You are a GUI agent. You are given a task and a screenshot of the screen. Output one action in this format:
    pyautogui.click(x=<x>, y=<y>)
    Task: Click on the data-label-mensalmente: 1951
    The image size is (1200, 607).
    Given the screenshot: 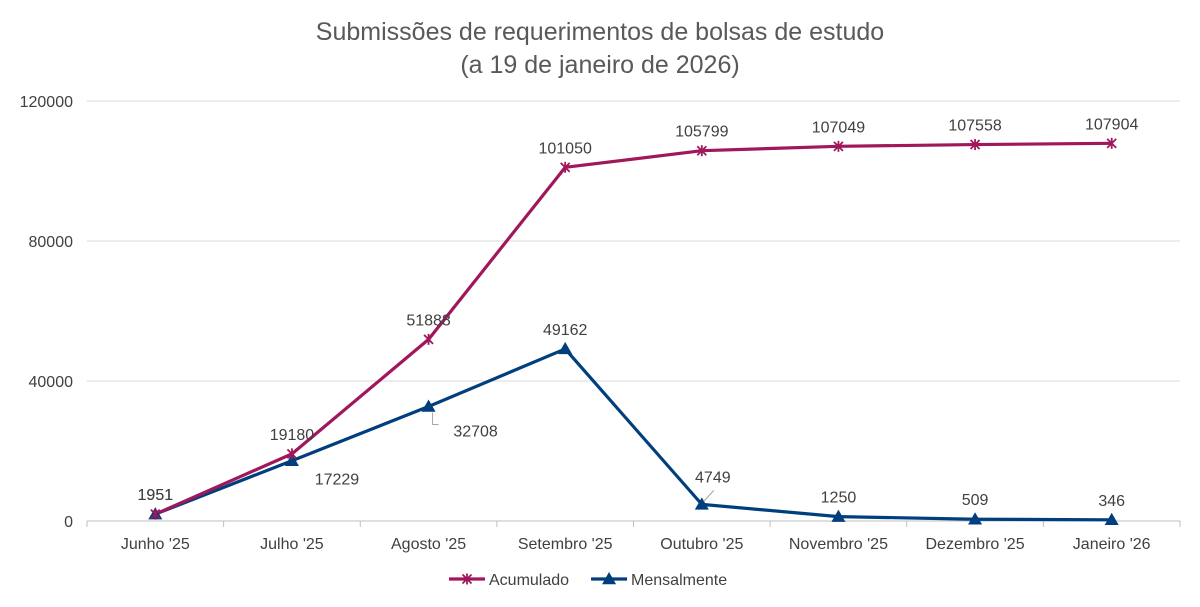 What is the action you would take?
    pyautogui.click(x=156, y=495)
    